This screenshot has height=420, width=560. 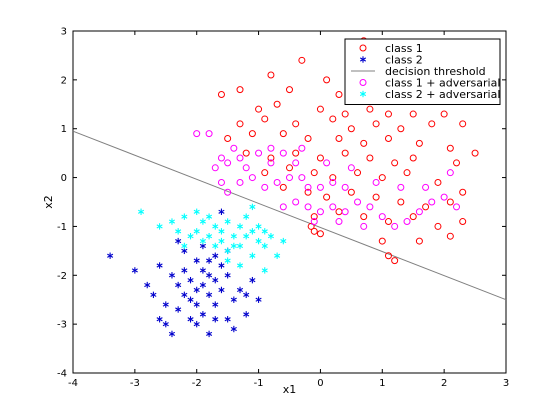 I want to click on x-tick-label: 0, so click(x=320, y=383).